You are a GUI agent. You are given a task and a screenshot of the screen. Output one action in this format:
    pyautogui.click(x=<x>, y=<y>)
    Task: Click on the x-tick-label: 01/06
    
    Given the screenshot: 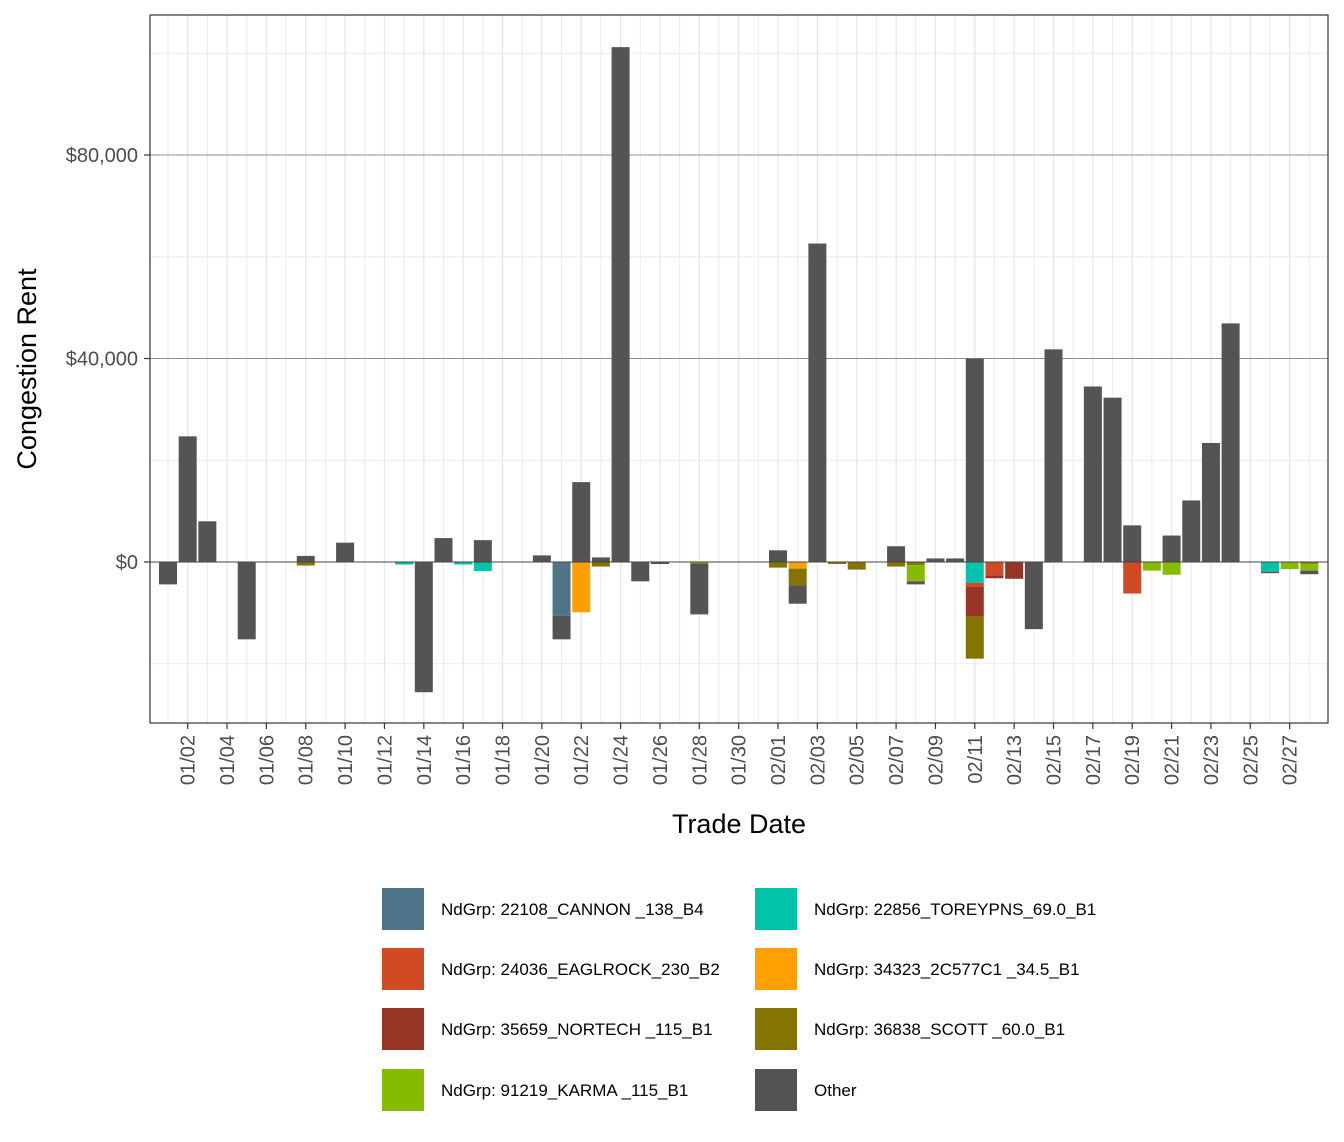 What is the action you would take?
    pyautogui.click(x=267, y=760)
    